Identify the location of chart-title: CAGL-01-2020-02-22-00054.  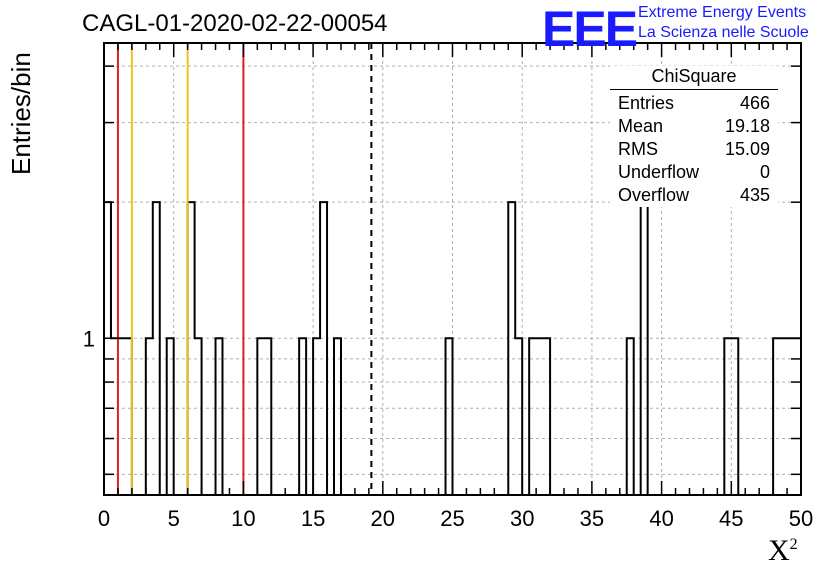
(235, 23).